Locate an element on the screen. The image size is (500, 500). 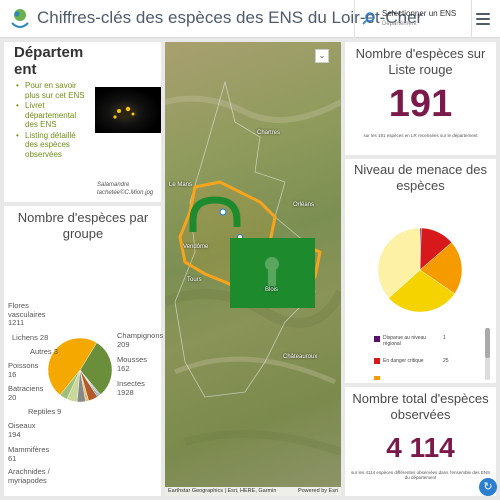
salamander-photo is located at coordinates (128, 110).